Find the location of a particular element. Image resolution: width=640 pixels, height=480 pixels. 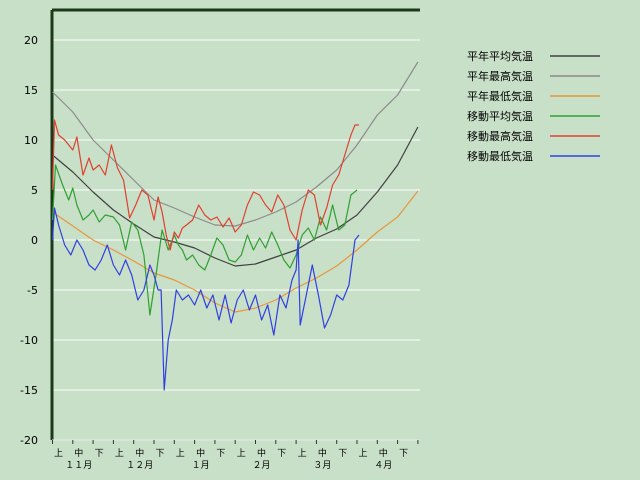

x-month-label: １２月 is located at coordinates (139, 465).